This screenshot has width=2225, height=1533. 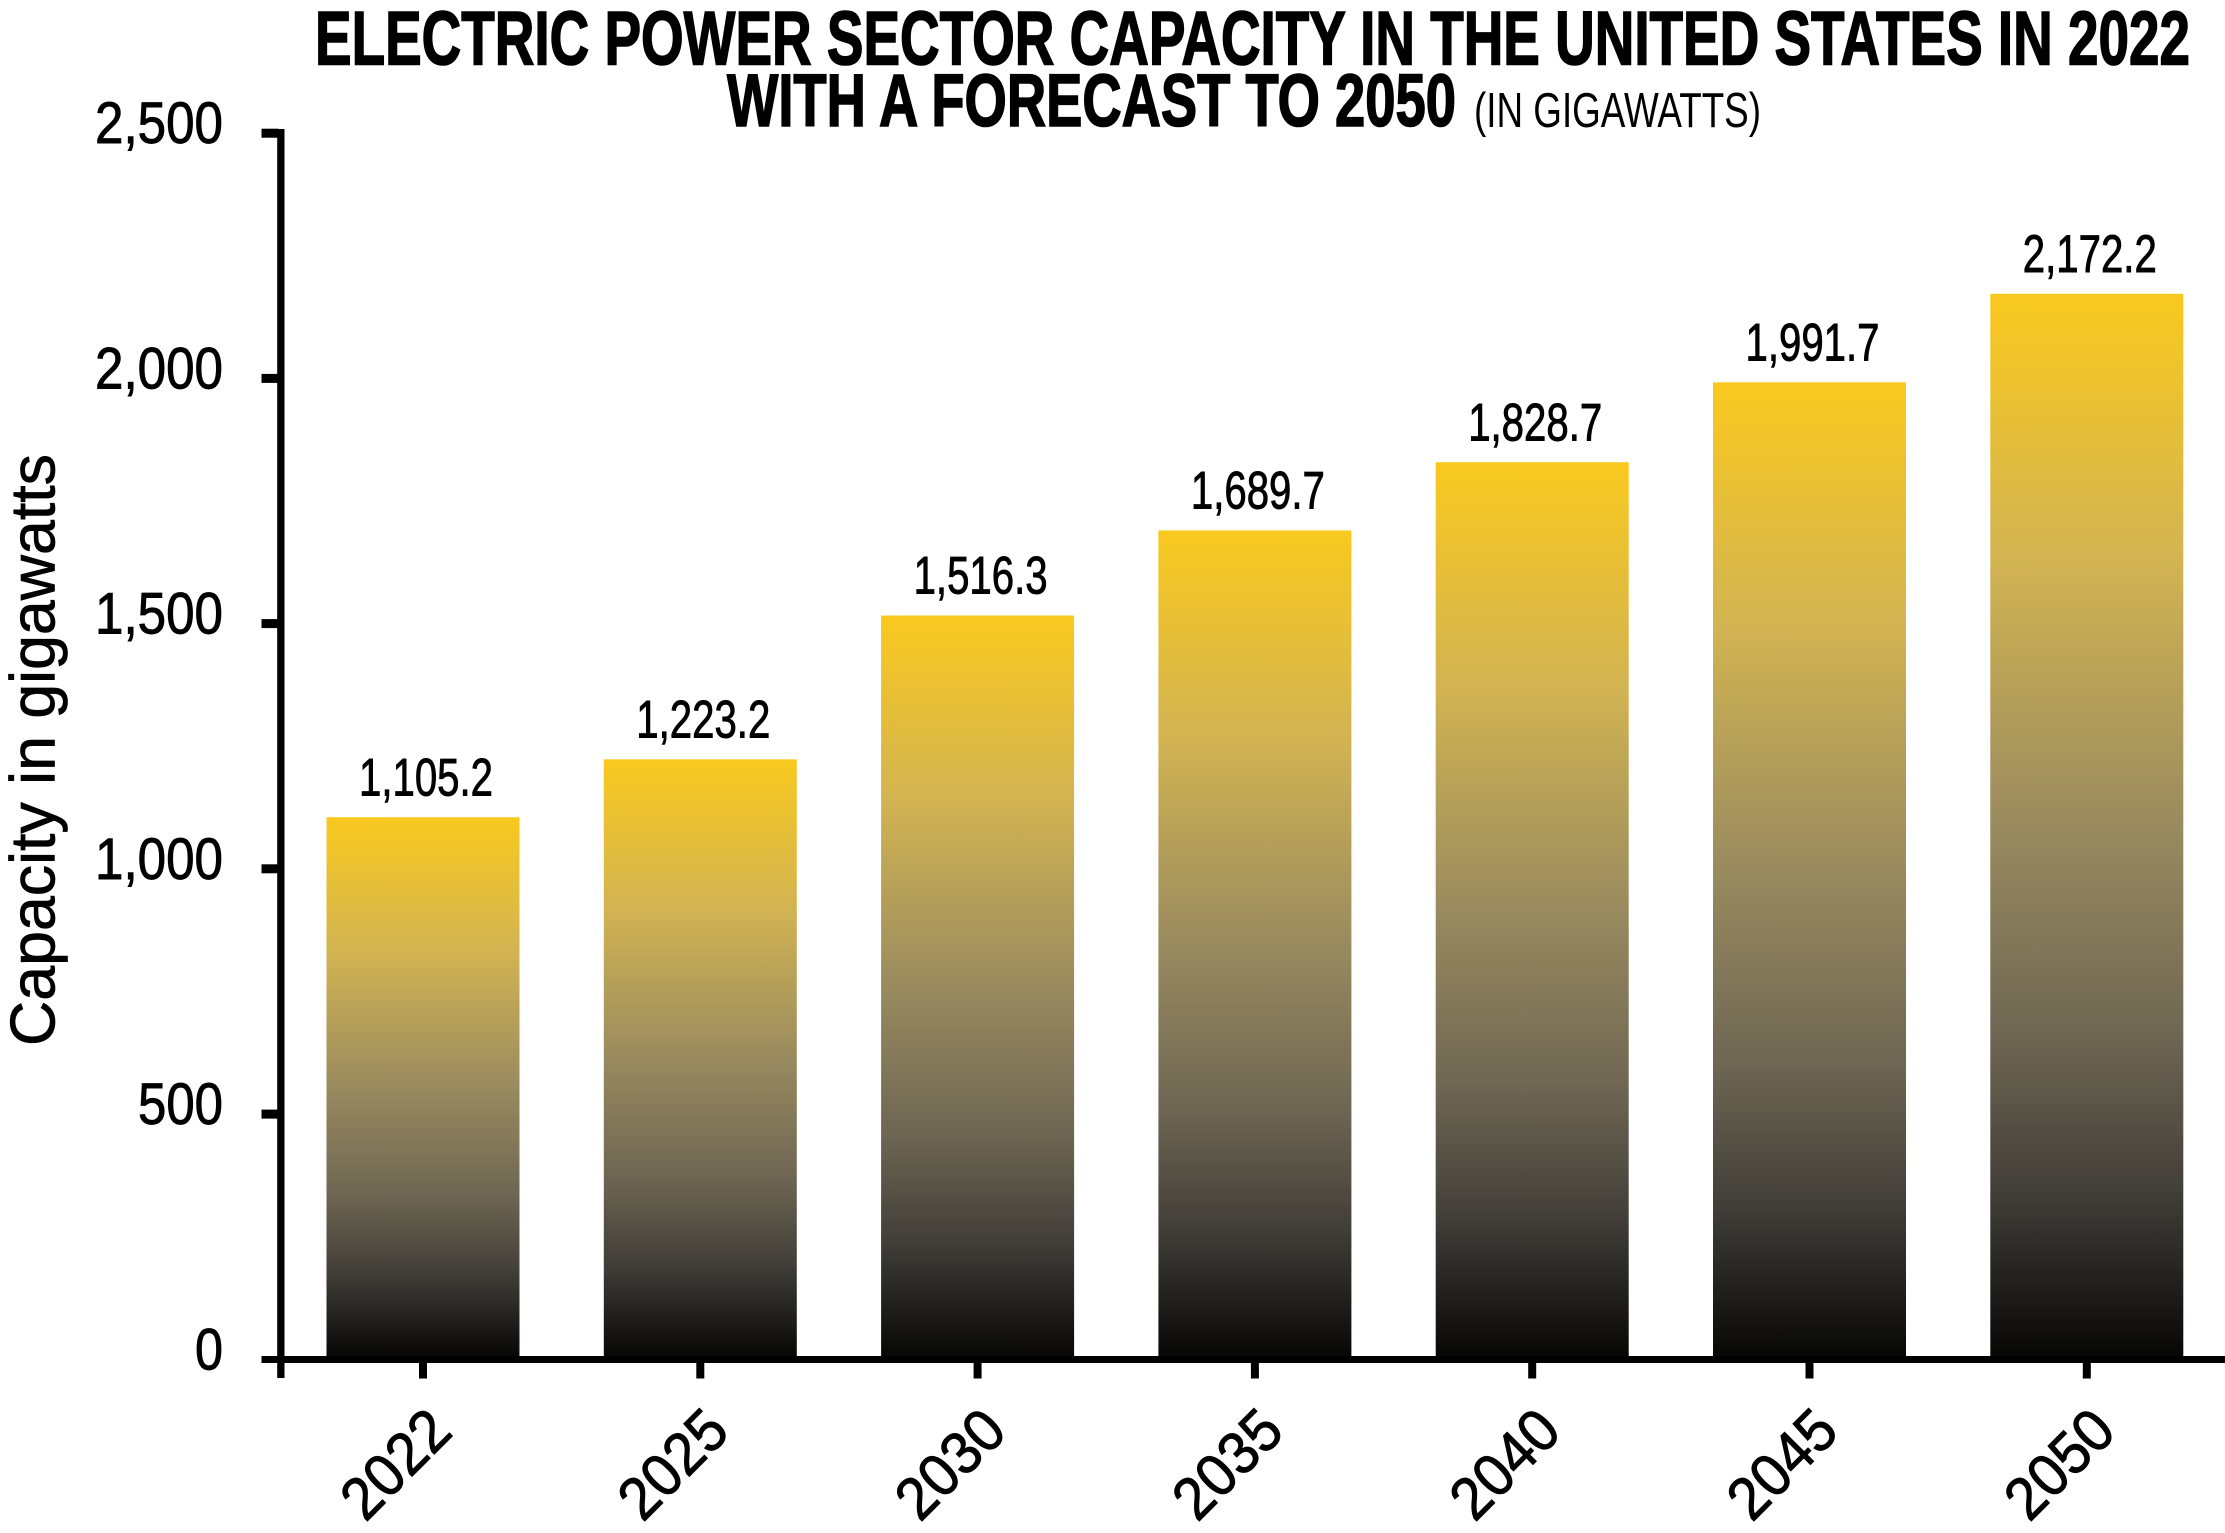 What do you see at coordinates (180, 1104) in the screenshot?
I see `svg-text: 500` at bounding box center [180, 1104].